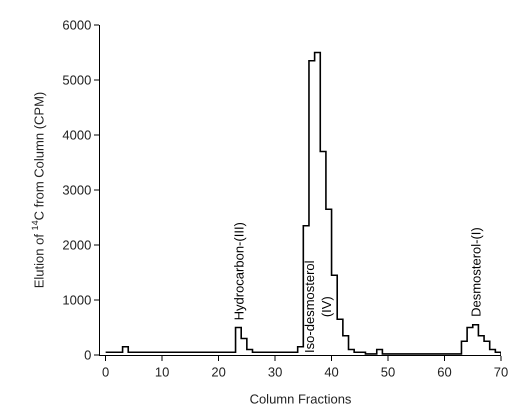 This screenshot has width=520, height=417. Describe the element at coordinates (388, 372) in the screenshot. I see `x-tick-label: 50` at that location.